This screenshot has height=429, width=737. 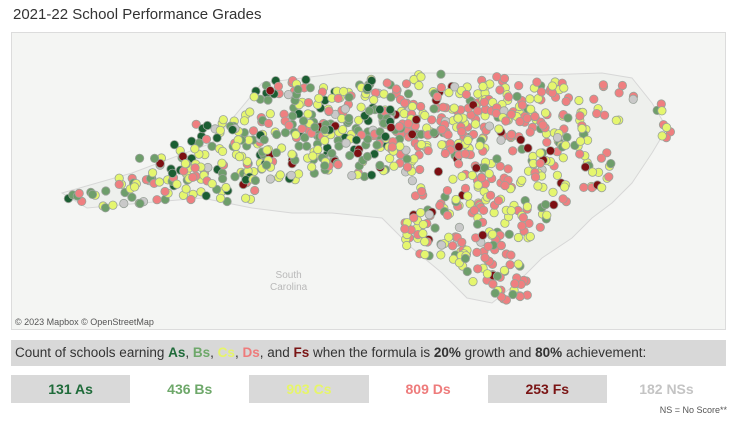 I want to click on grade-tile-ns: 182 NSs, so click(x=666, y=389).